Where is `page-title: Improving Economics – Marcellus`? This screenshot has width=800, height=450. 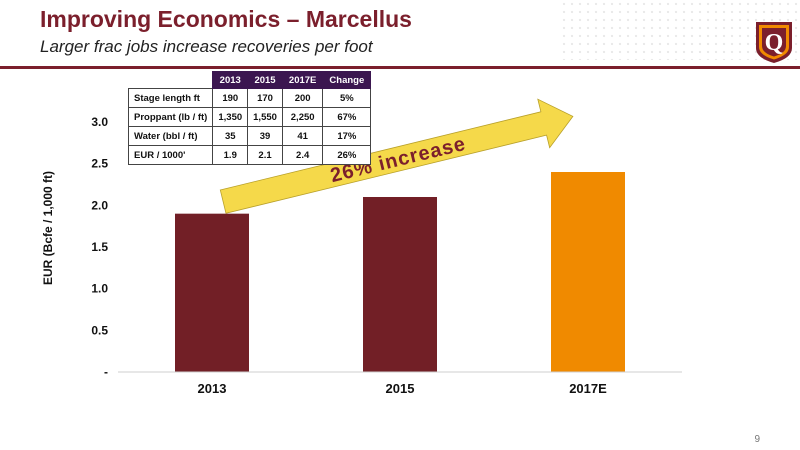 page-title: Improving Economics – Marcellus is located at coordinates (226, 19).